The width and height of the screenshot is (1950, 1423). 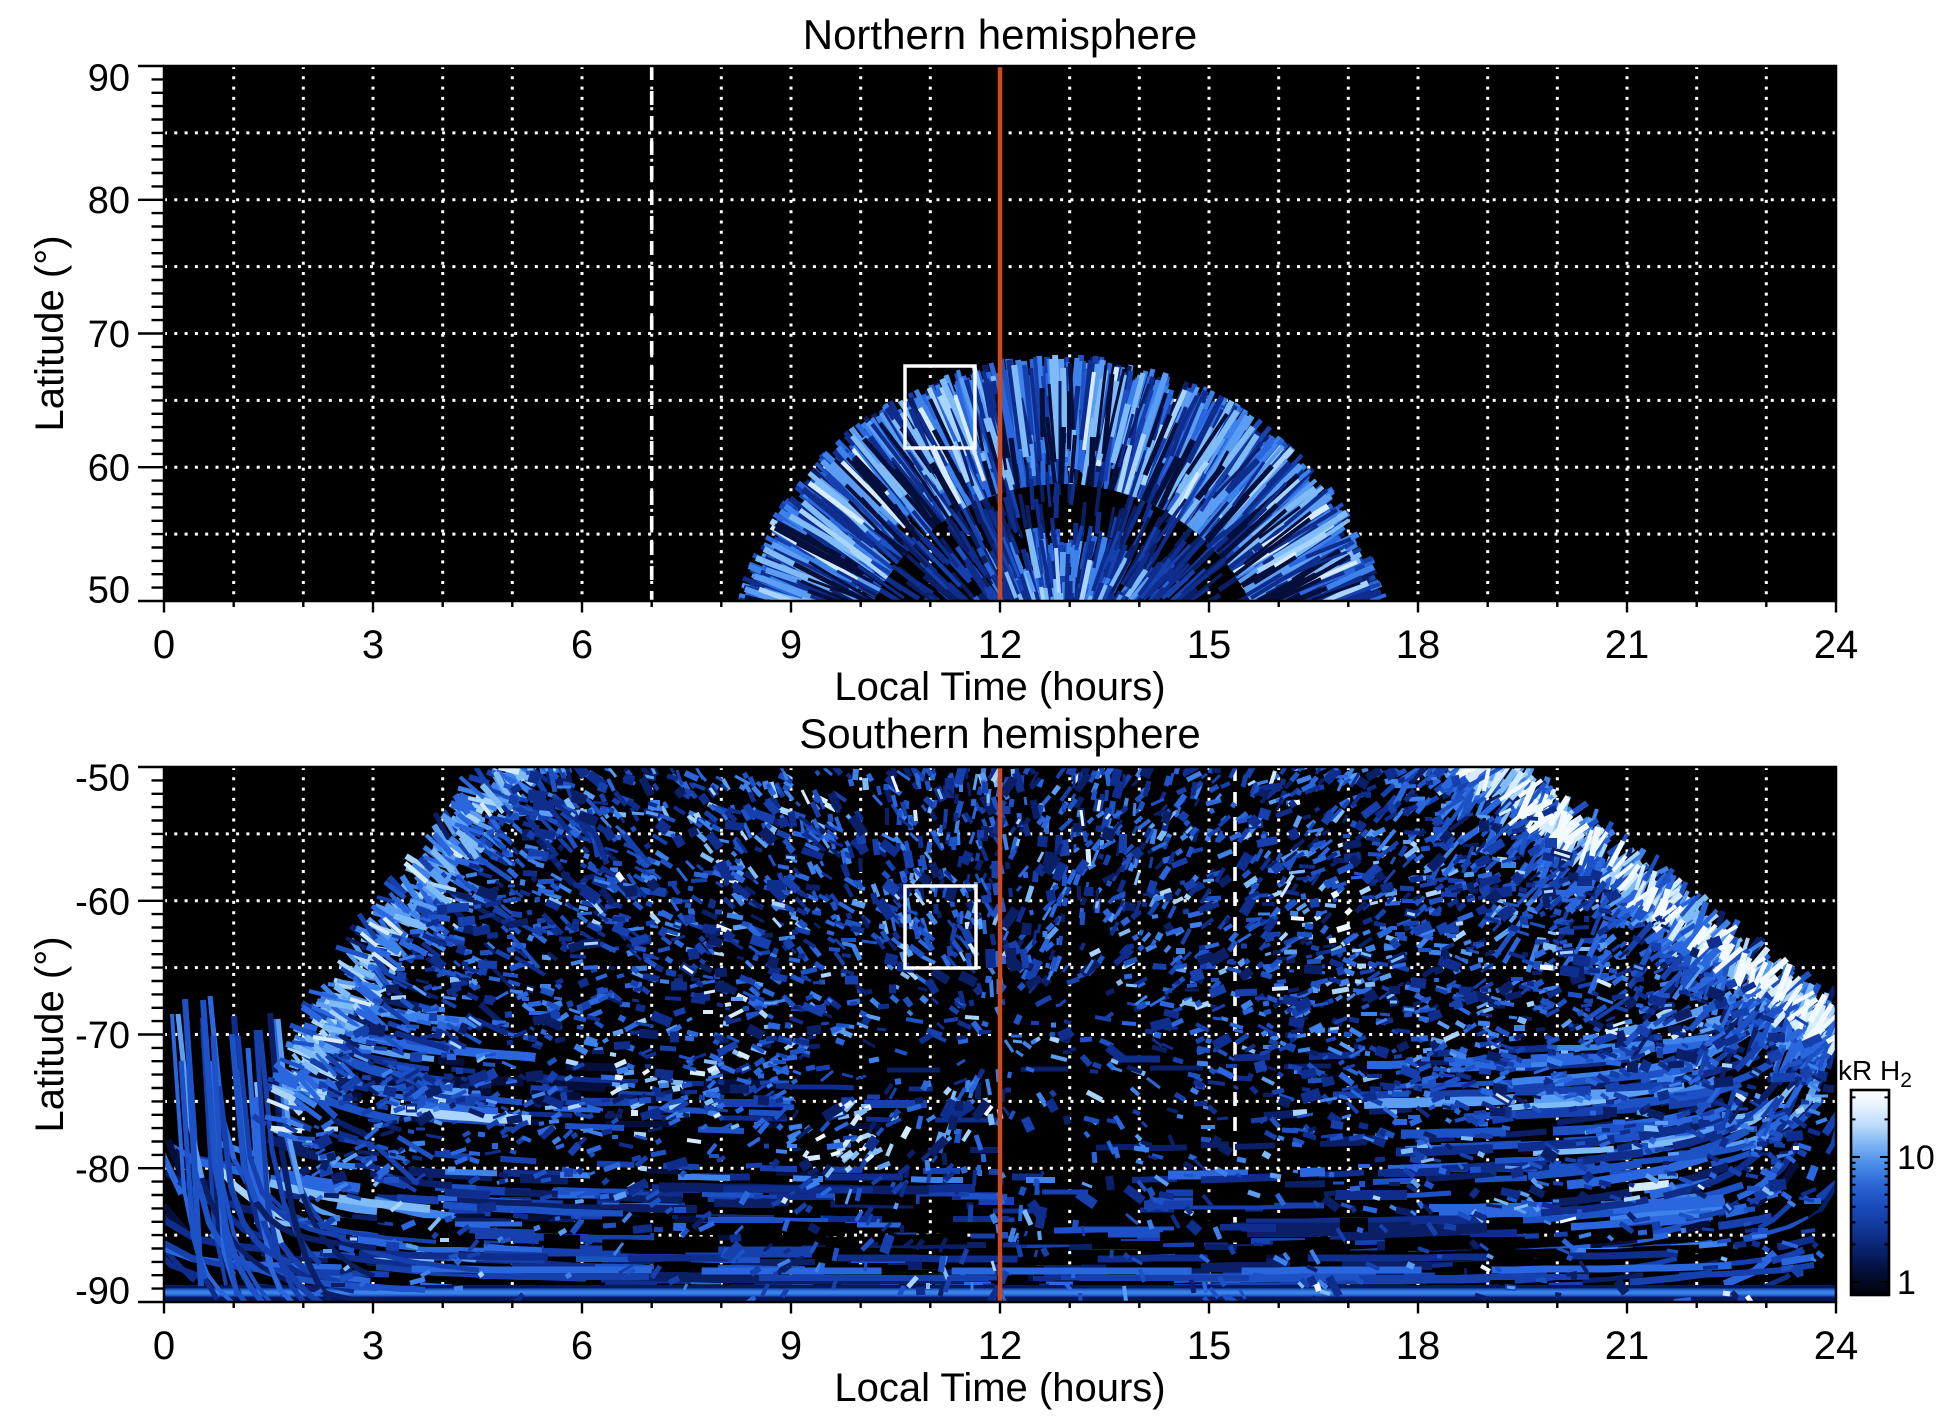 What do you see at coordinates (1000, 733) in the screenshot?
I see `svg-text: Southern hemisphere` at bounding box center [1000, 733].